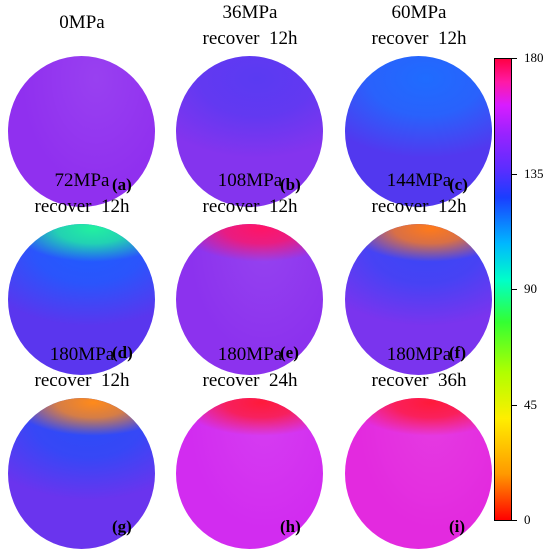 This screenshot has width=549, height=550. I want to click on panel-b: 36MPa recover 12h (b), so click(250, 103).